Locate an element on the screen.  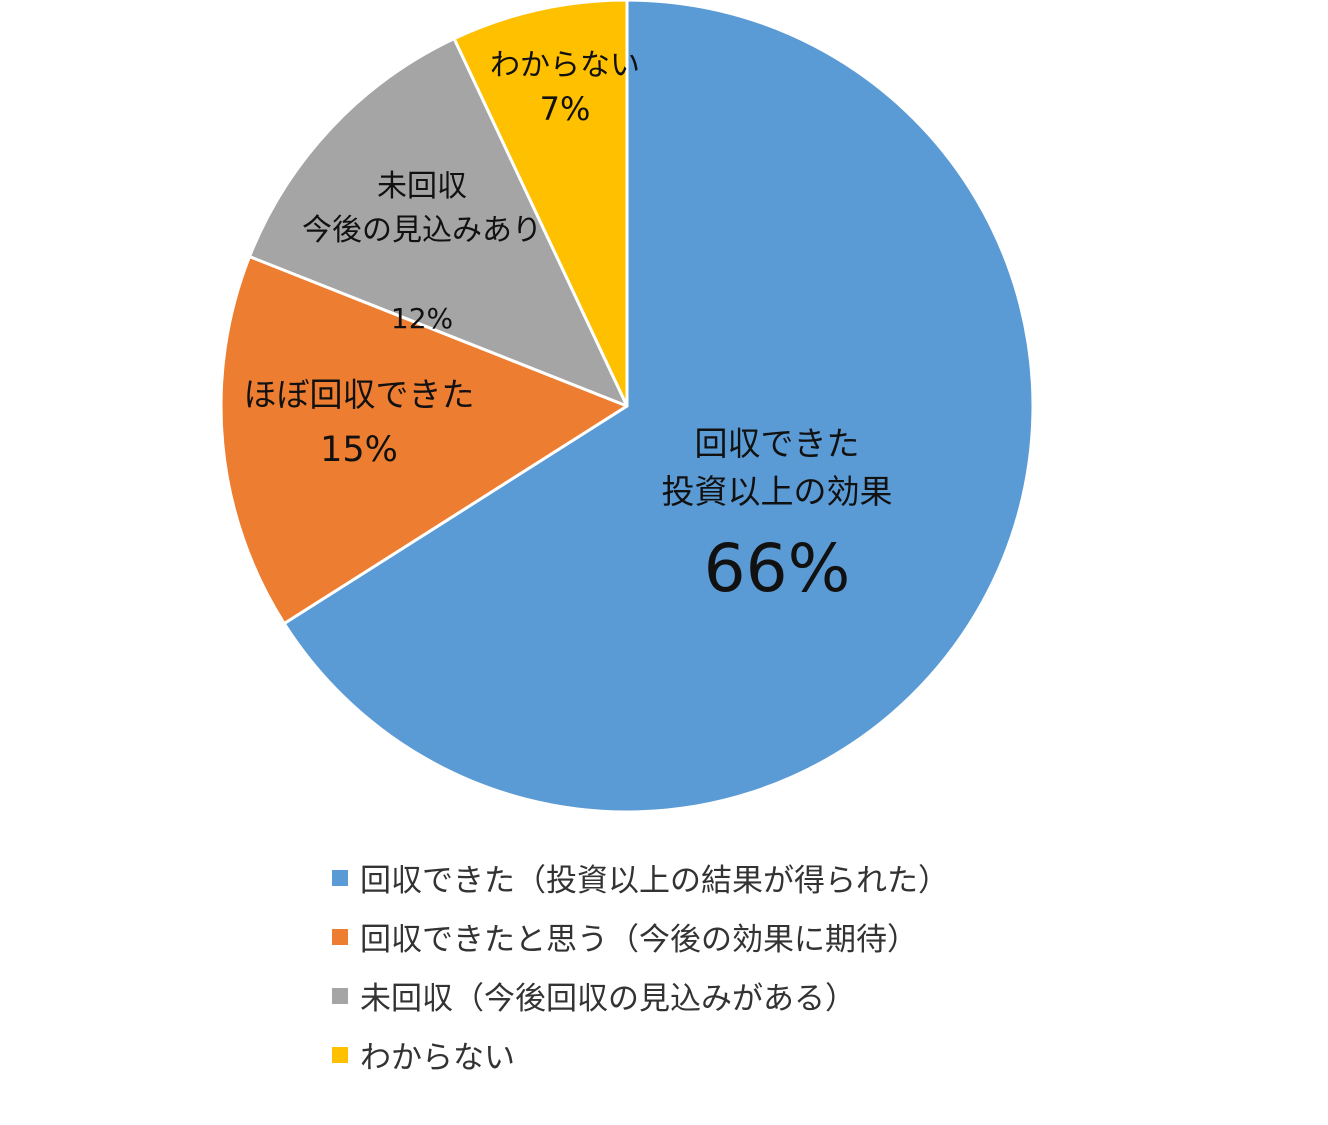
legend-item-2: 回収できたと思う（今後の効果に期待） is located at coordinates (782, 936).